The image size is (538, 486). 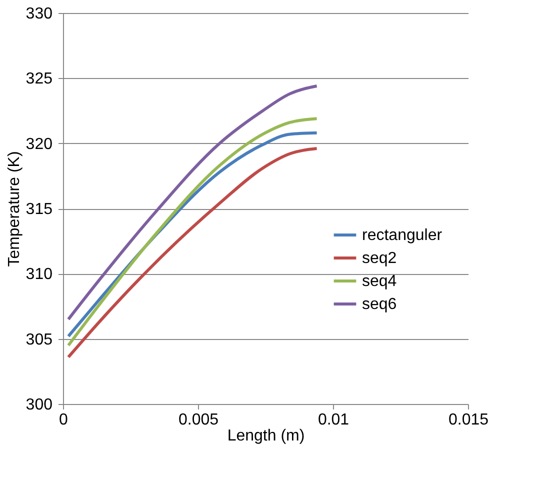 I want to click on y-axis-title: Temperature (K), so click(x=14, y=209).